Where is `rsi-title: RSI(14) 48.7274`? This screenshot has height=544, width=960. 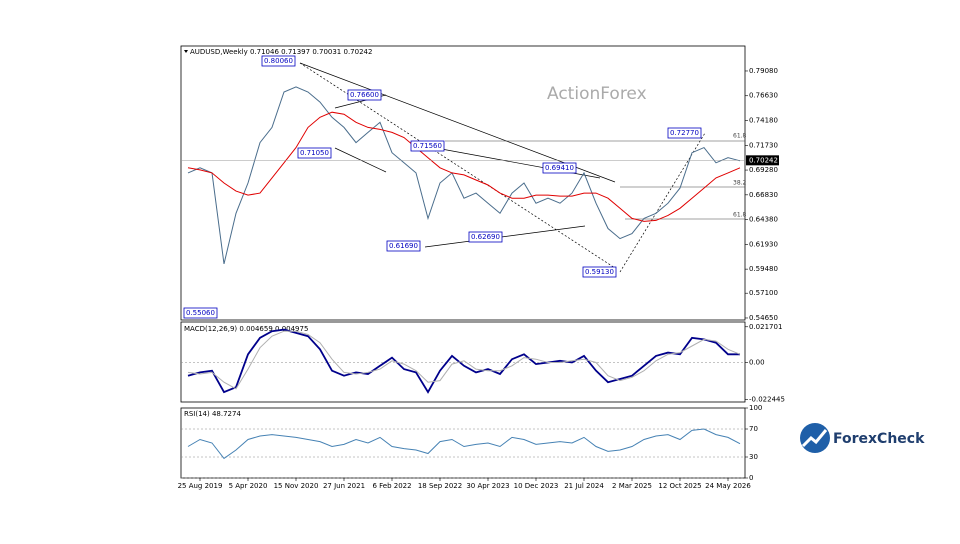
rsi-title: RSI(14) 48.7274 is located at coordinates (212, 414).